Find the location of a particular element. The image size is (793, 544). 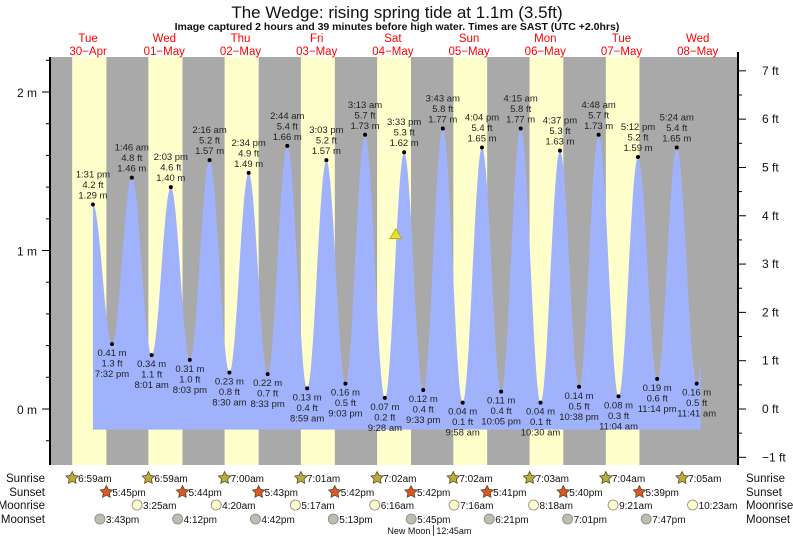

low-tide-label: 0.22 m is located at coordinates (267, 383).